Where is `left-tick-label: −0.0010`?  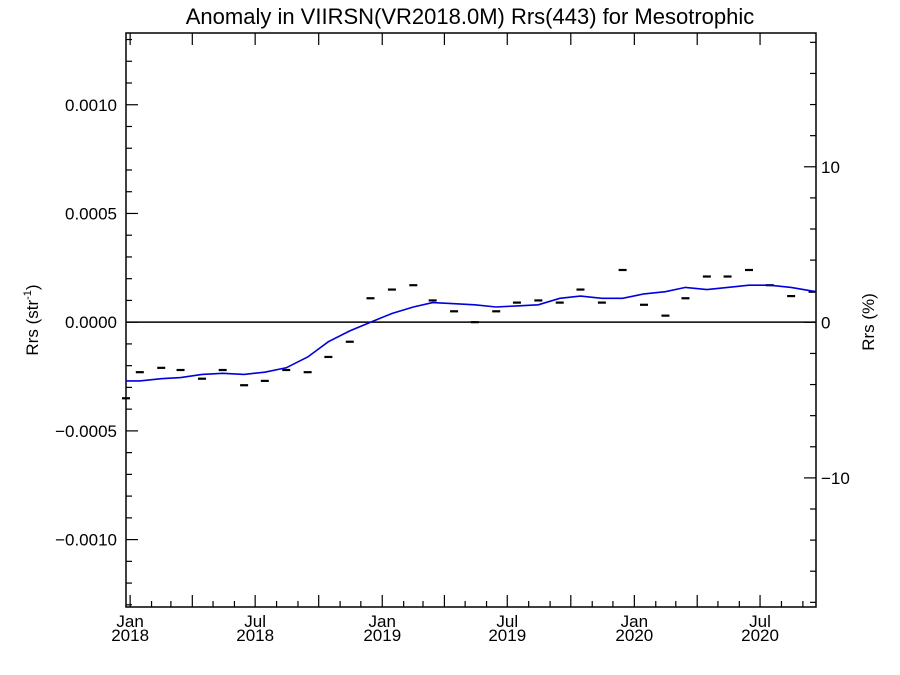 left-tick-label: −0.0010 is located at coordinates (86, 540).